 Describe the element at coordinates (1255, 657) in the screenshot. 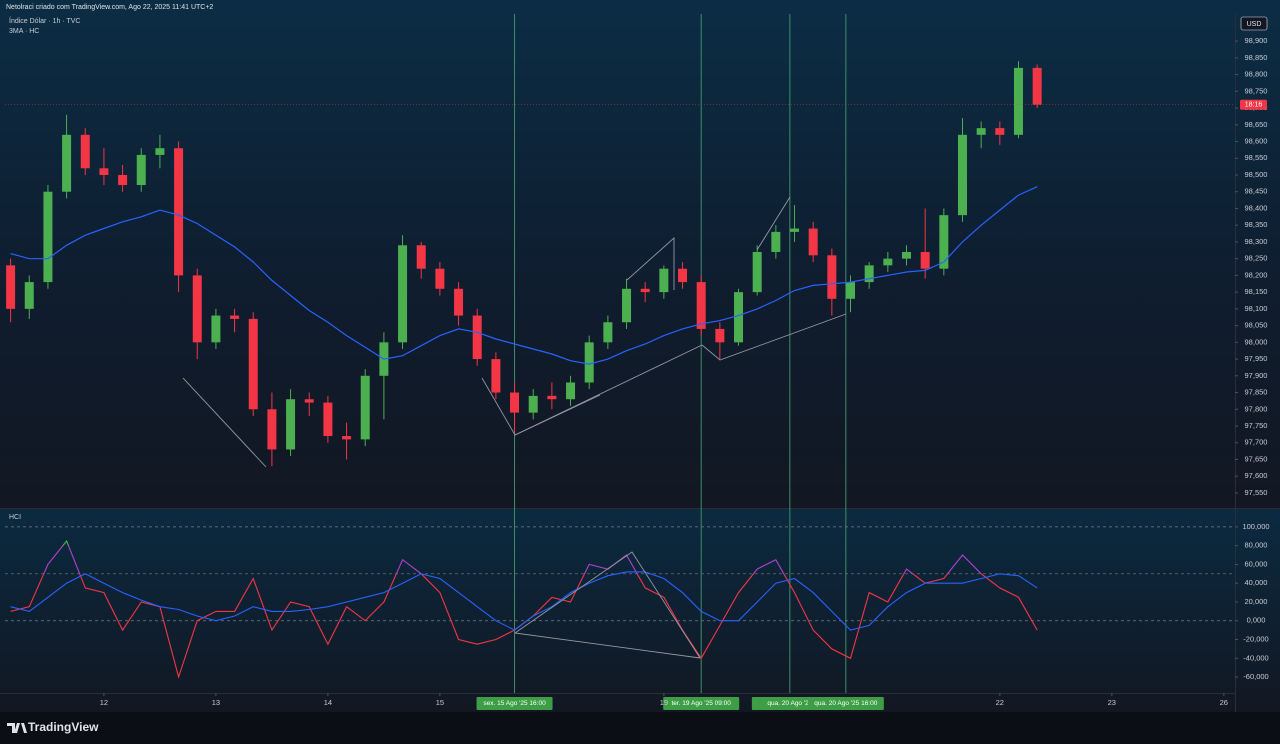

I see `y-tick-label: -40,000` at that location.